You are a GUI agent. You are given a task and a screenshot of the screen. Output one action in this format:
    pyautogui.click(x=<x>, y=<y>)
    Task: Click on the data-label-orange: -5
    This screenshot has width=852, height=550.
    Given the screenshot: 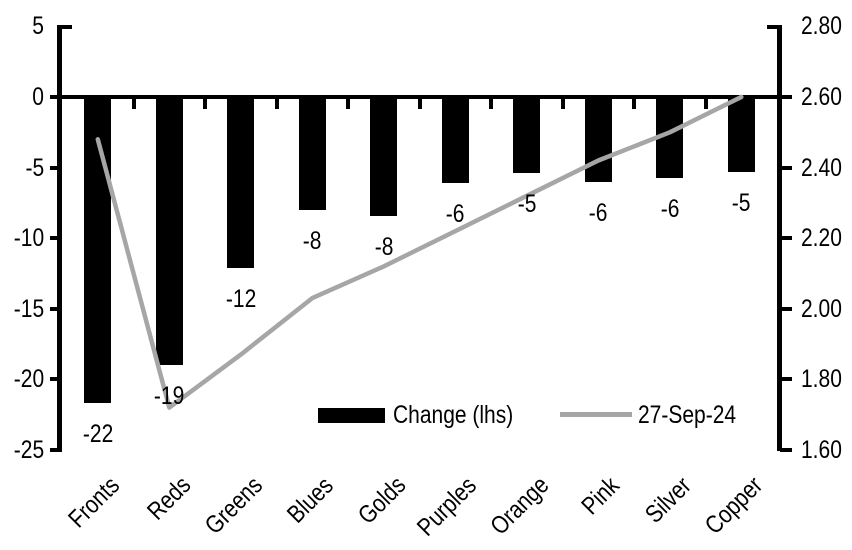 What is the action you would take?
    pyautogui.click(x=527, y=204)
    